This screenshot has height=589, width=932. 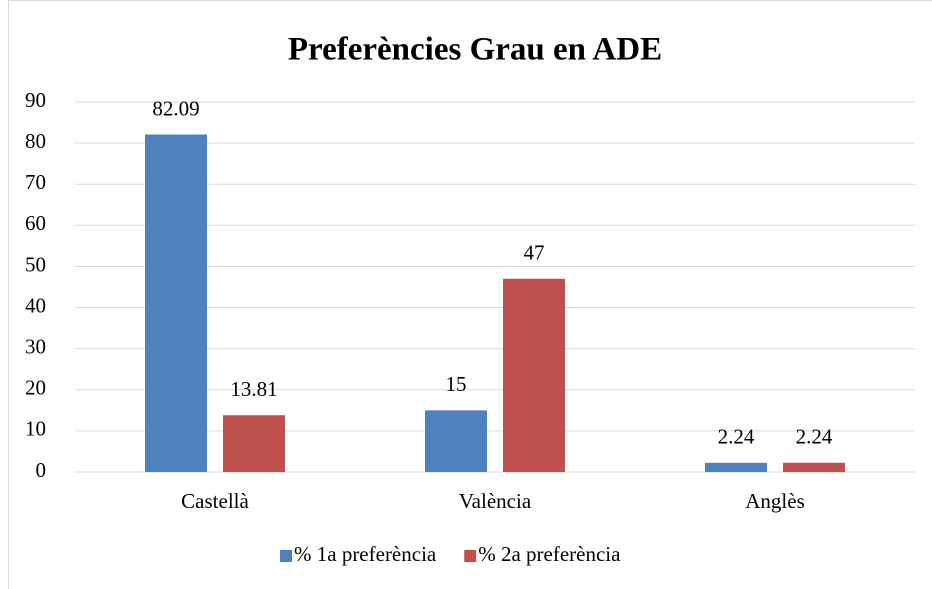 What do you see at coordinates (35, 141) in the screenshot?
I see `y-tick-label: 80` at bounding box center [35, 141].